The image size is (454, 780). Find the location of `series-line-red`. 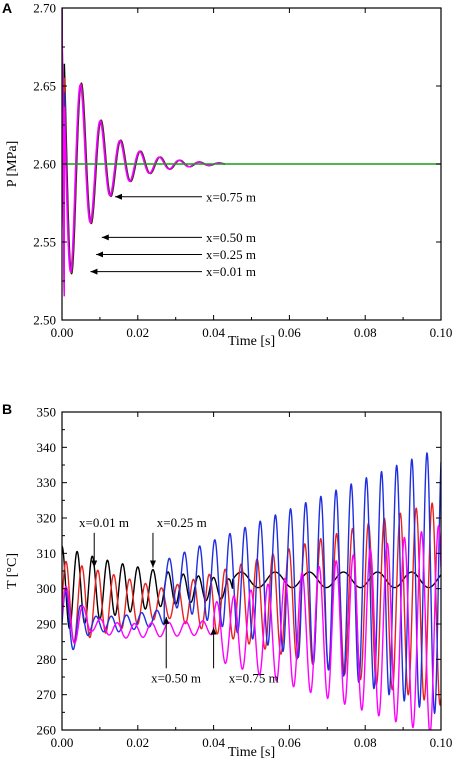

series-line-red is located at coordinates (144, 152).